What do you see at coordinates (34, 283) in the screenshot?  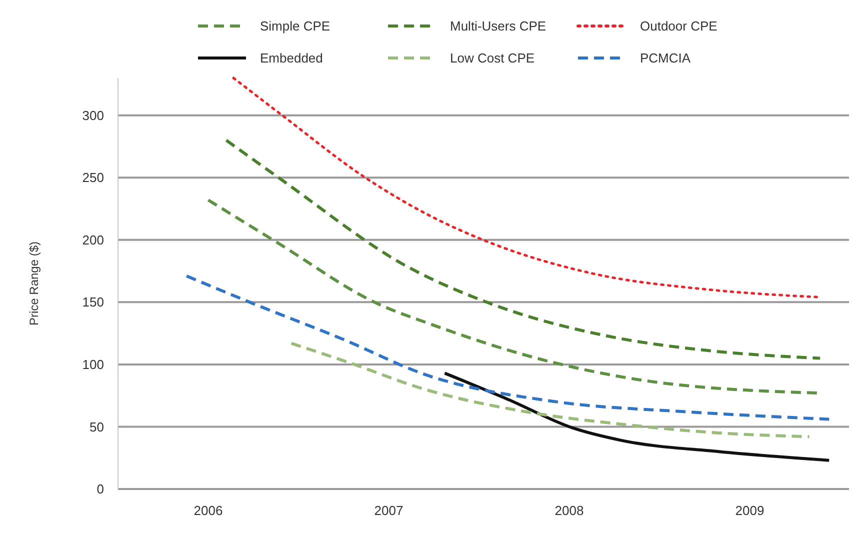 I see `y-axis-title: Price Range ($)` at bounding box center [34, 283].